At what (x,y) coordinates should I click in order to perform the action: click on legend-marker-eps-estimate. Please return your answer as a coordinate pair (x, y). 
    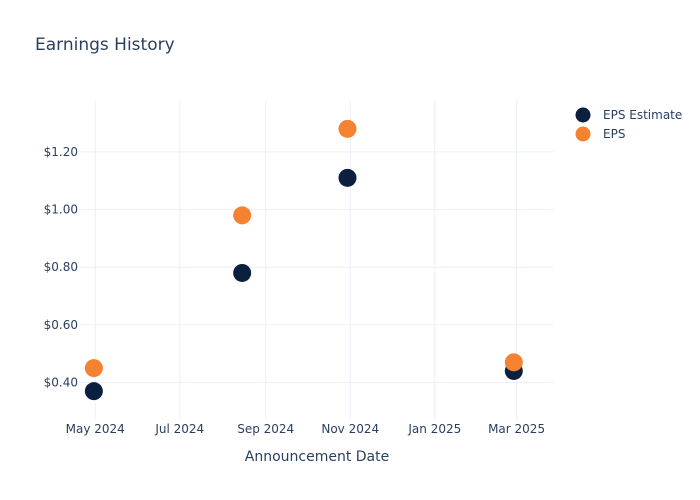
    Looking at the image, I should click on (583, 115).